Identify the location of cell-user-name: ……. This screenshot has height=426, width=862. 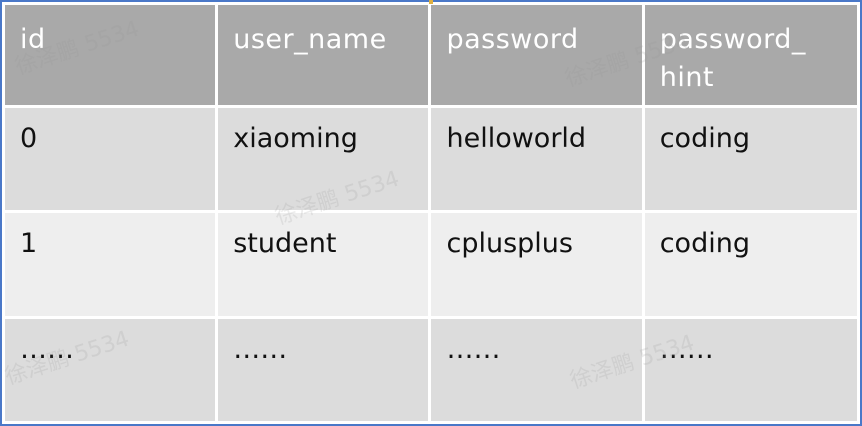
(323, 369).